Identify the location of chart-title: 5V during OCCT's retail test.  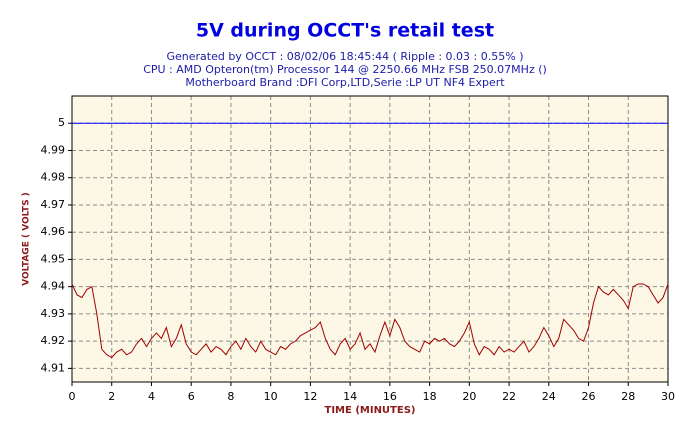
(345, 31).